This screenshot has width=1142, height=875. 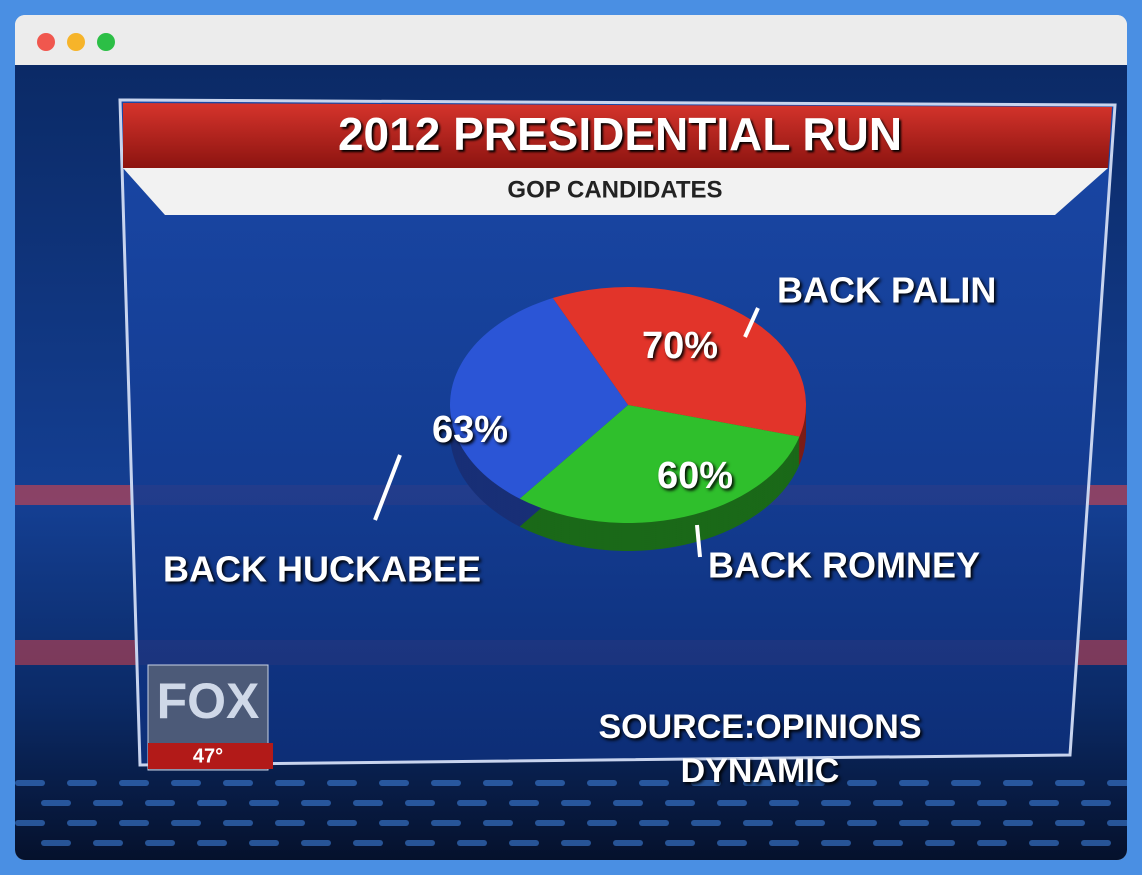 What do you see at coordinates (46, 42) in the screenshot?
I see `close-button` at bounding box center [46, 42].